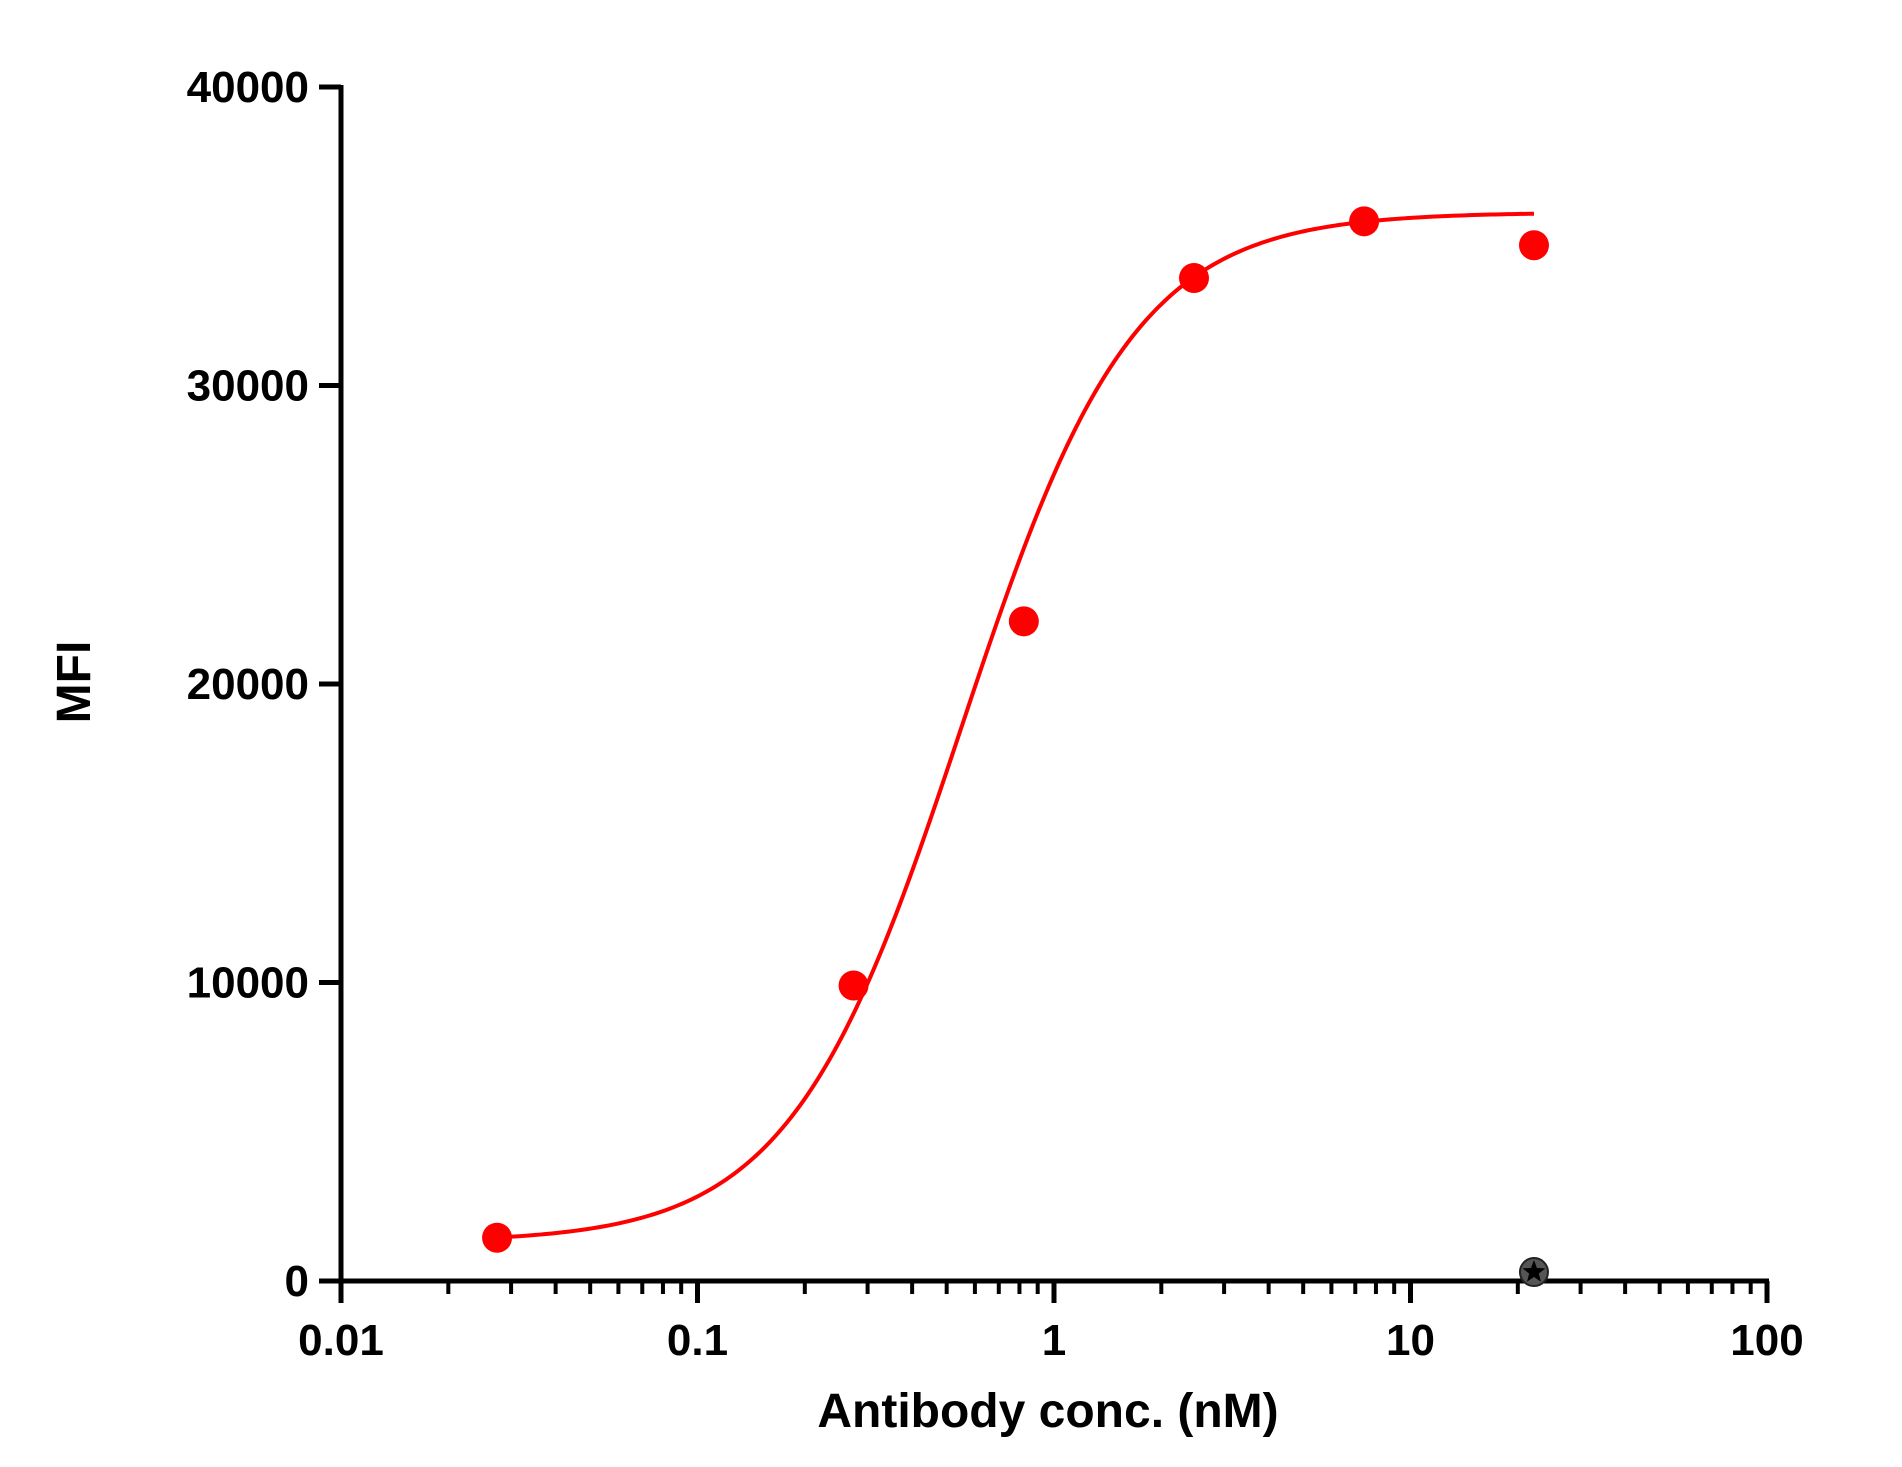 The width and height of the screenshot is (1902, 1467). What do you see at coordinates (248, 87) in the screenshot?
I see `y-tick-label: 40000` at bounding box center [248, 87].